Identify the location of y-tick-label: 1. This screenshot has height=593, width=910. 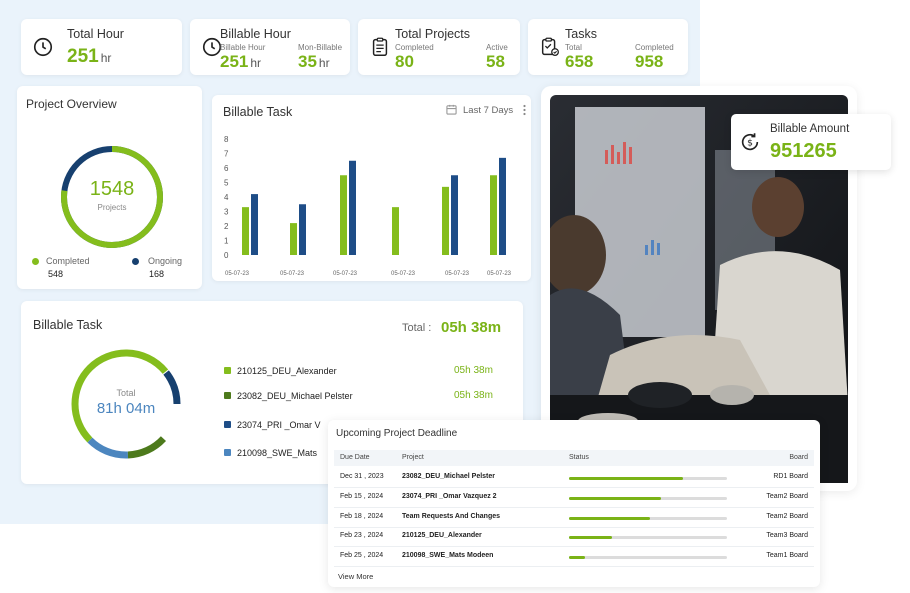
(226, 241).